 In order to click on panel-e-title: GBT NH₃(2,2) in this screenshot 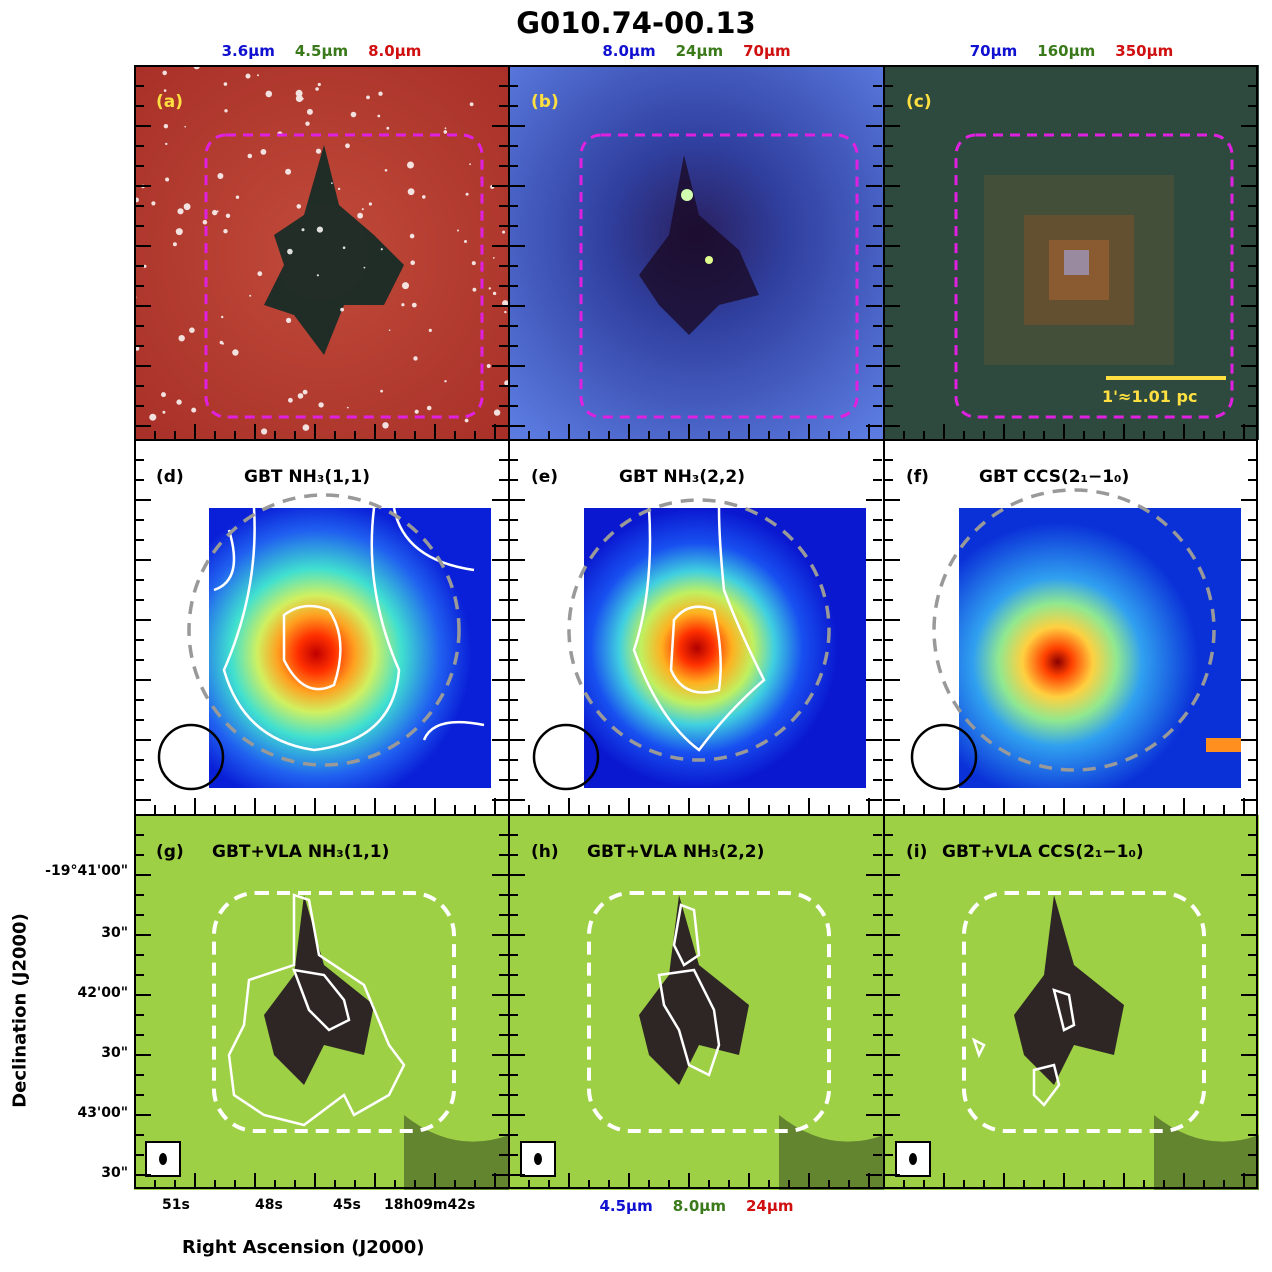, I will do `click(682, 477)`.